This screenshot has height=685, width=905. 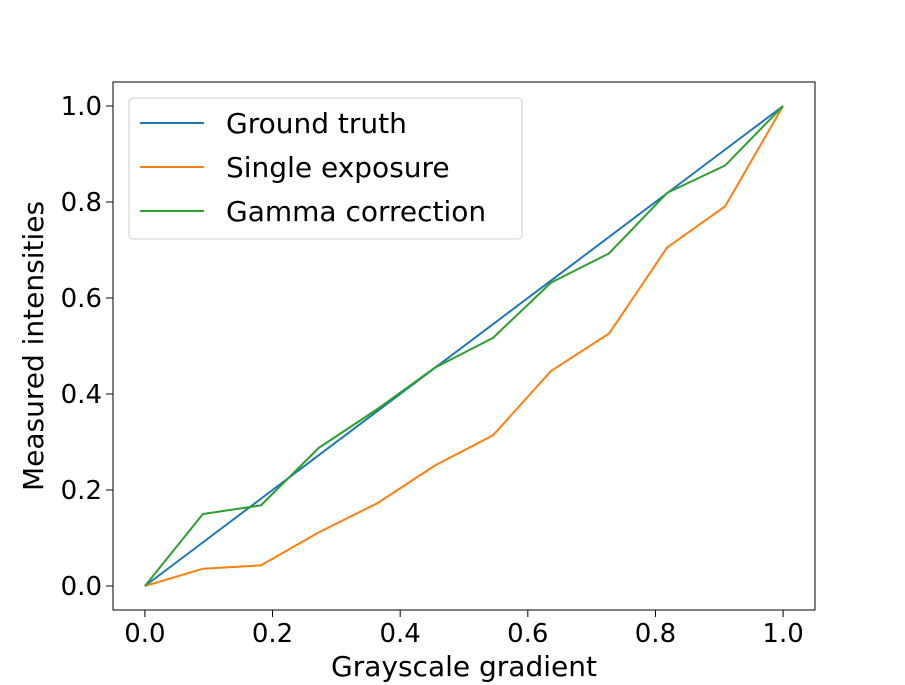 I want to click on y-tick-label: 0.8, so click(x=81, y=203).